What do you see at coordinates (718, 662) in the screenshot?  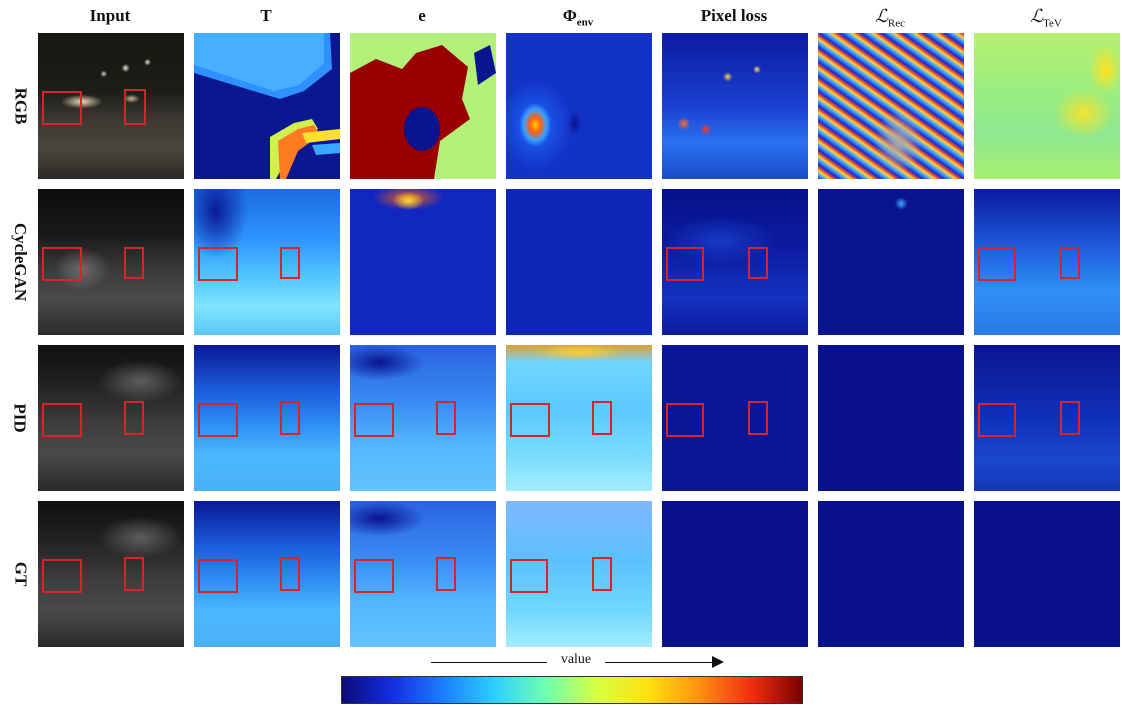 I see `arrow-right-icon` at bounding box center [718, 662].